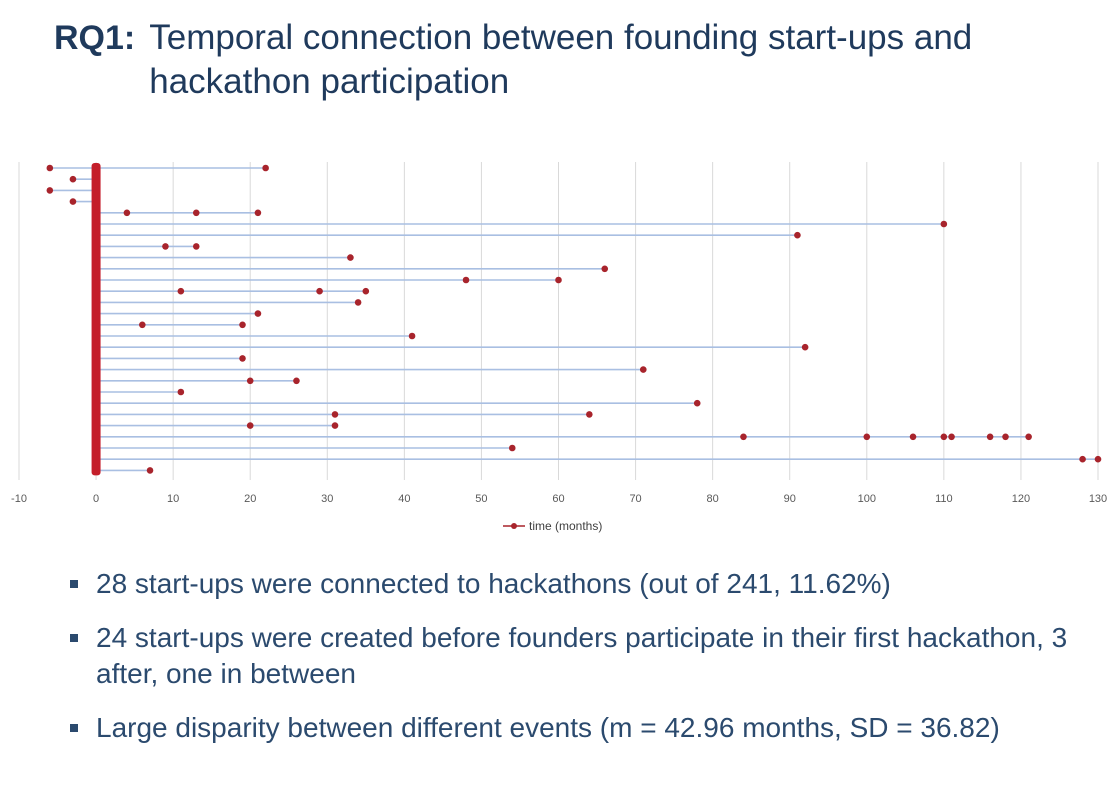 The width and height of the screenshot is (1116, 805). Describe the element at coordinates (96, 319) in the screenshot. I see `zero-marker-bar` at that location.